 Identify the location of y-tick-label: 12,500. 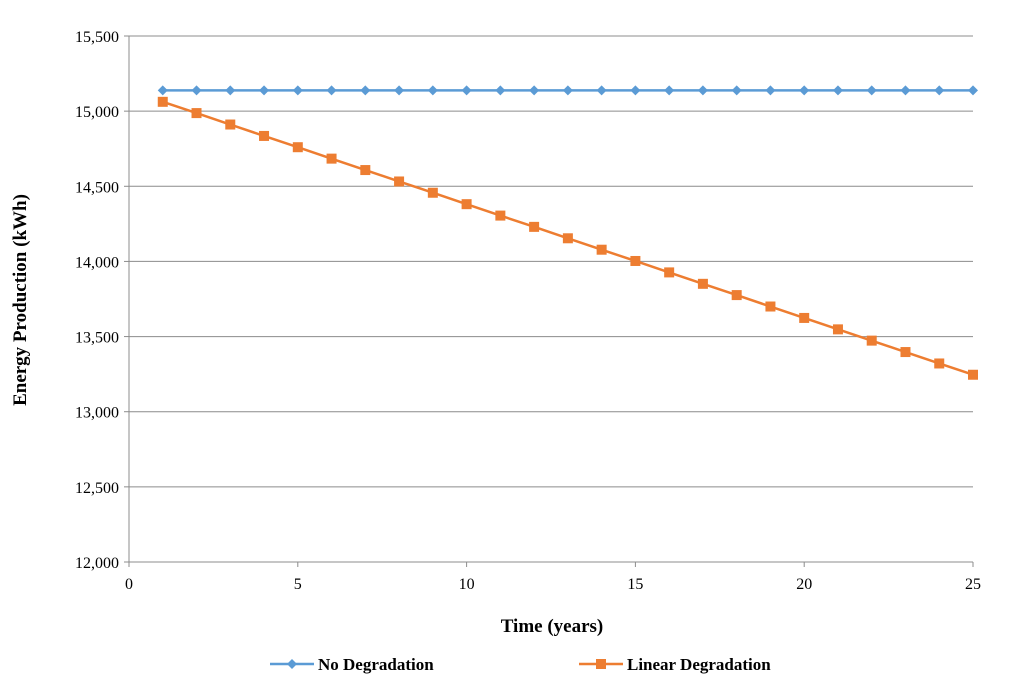
(97, 488).